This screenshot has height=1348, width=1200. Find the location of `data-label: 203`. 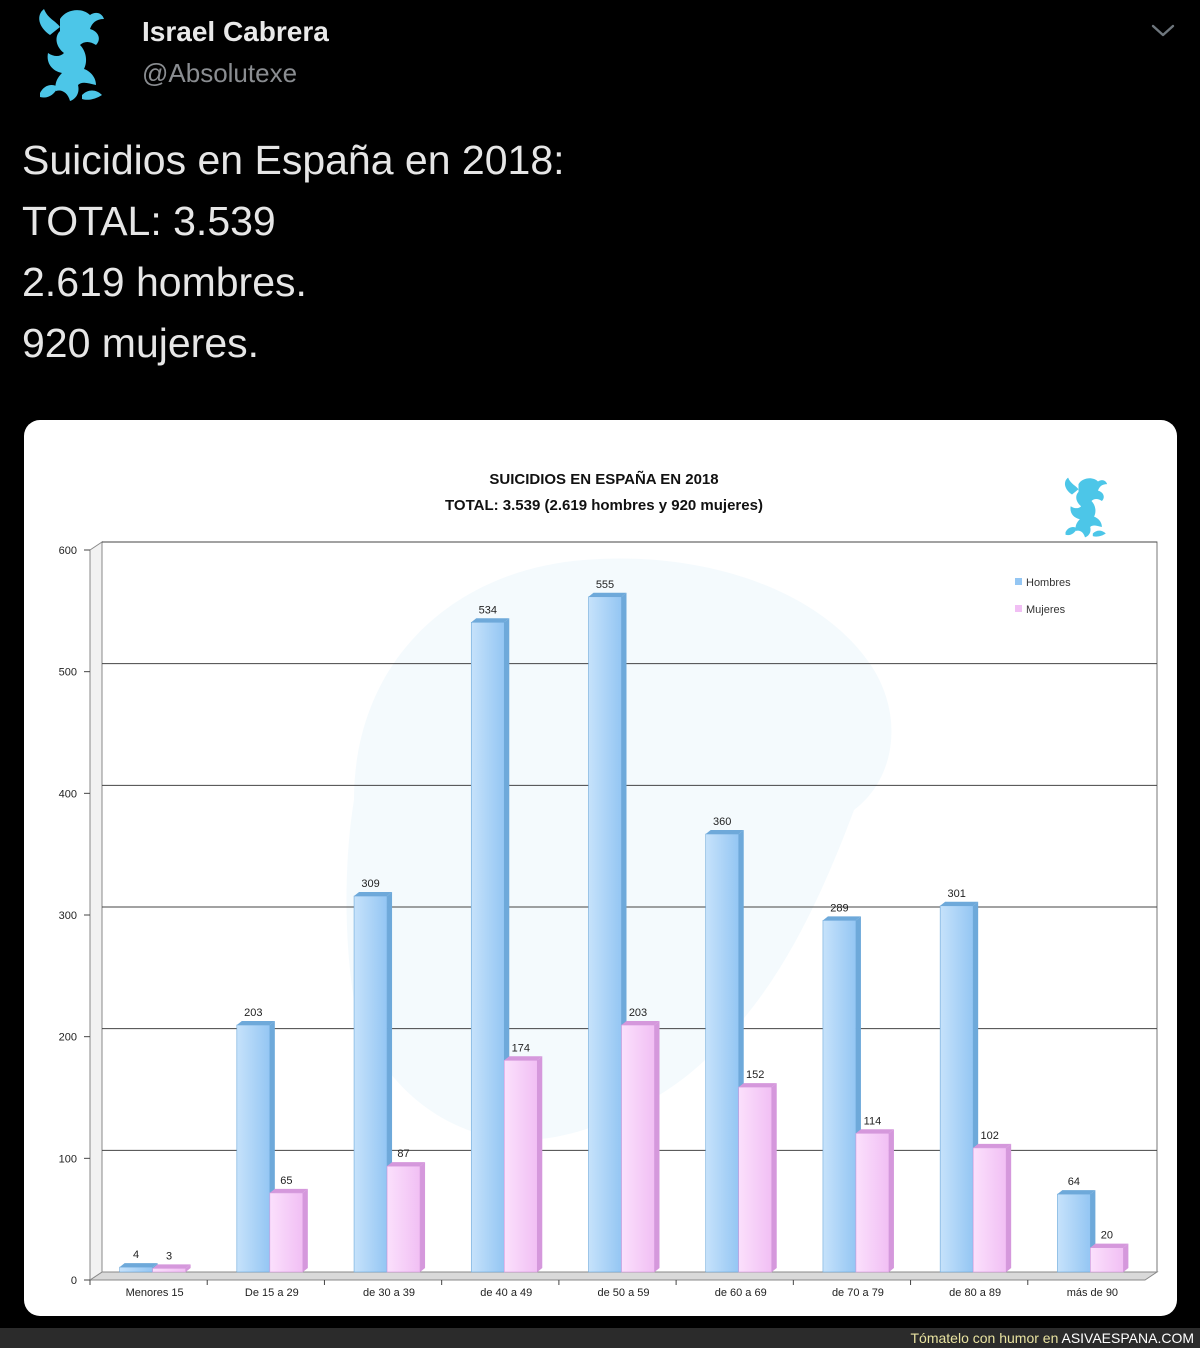

data-label: 203 is located at coordinates (253, 1013).